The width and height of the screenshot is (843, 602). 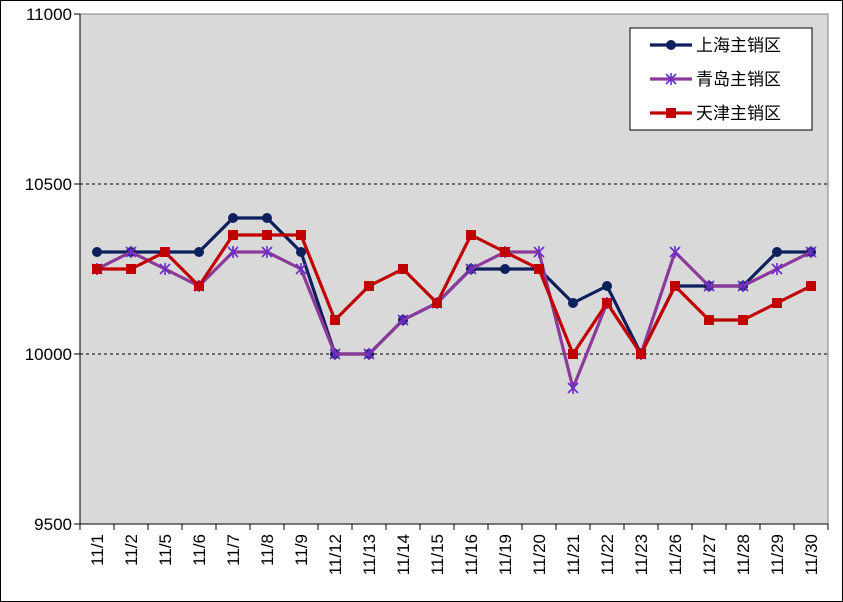 What do you see at coordinates (48, 354) in the screenshot?
I see `y-tick-label: 10000` at bounding box center [48, 354].